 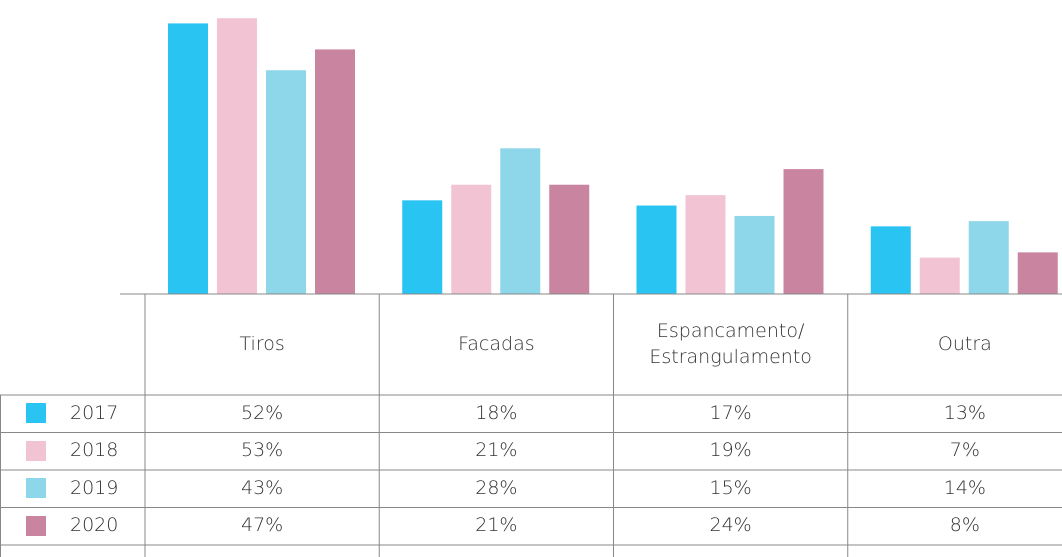 What do you see at coordinates (730, 412) in the screenshot?
I see `data-label: 17%` at bounding box center [730, 412].